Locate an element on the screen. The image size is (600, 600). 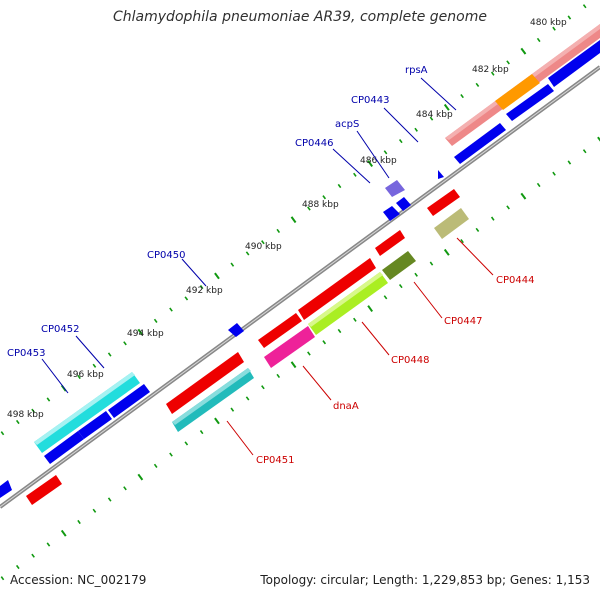
gene-block-rpsA is located at coordinates (530, 102).